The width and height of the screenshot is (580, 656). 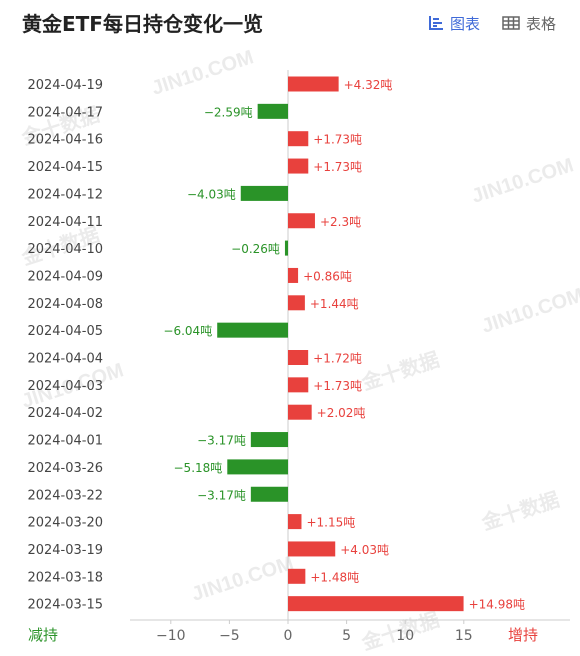 What do you see at coordinates (211, 194) in the screenshot?
I see `data-label: −4.03吨` at bounding box center [211, 194].